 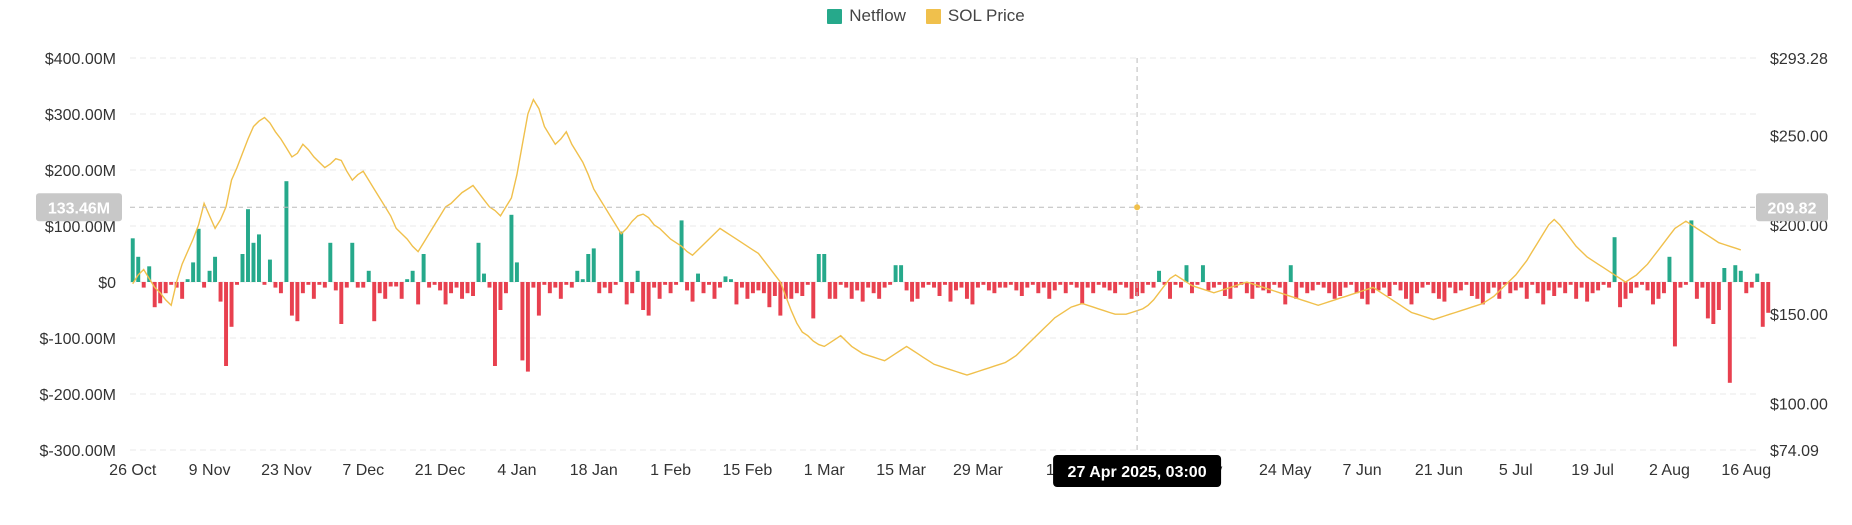 I want to click on legend-item-netflow: Netflow, so click(x=866, y=16).